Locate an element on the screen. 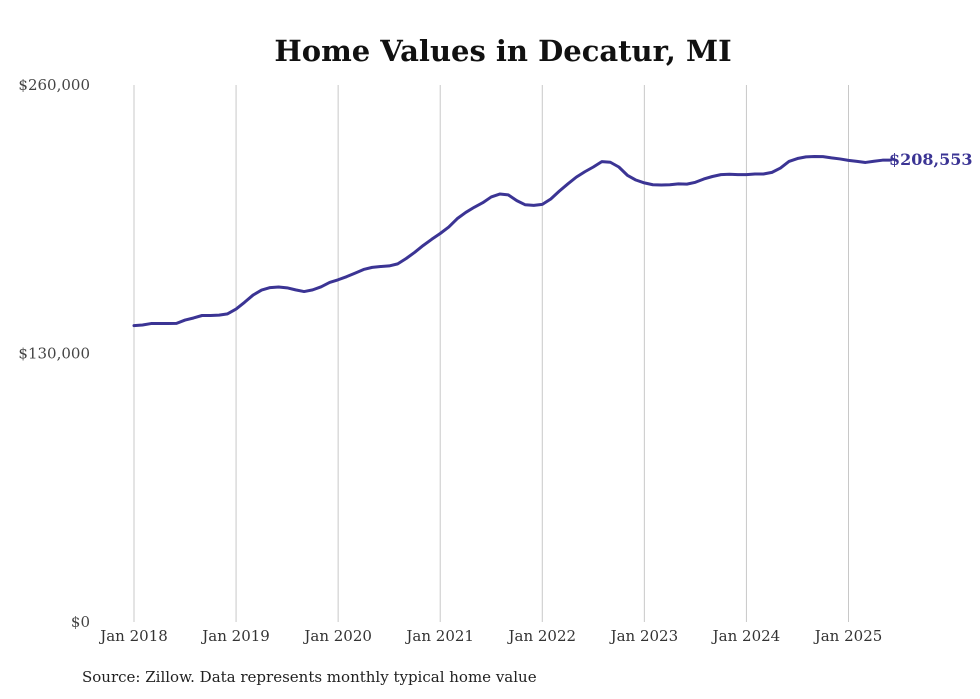 This screenshot has height=699, width=980. y-tick-label: $260,000 is located at coordinates (54, 85).